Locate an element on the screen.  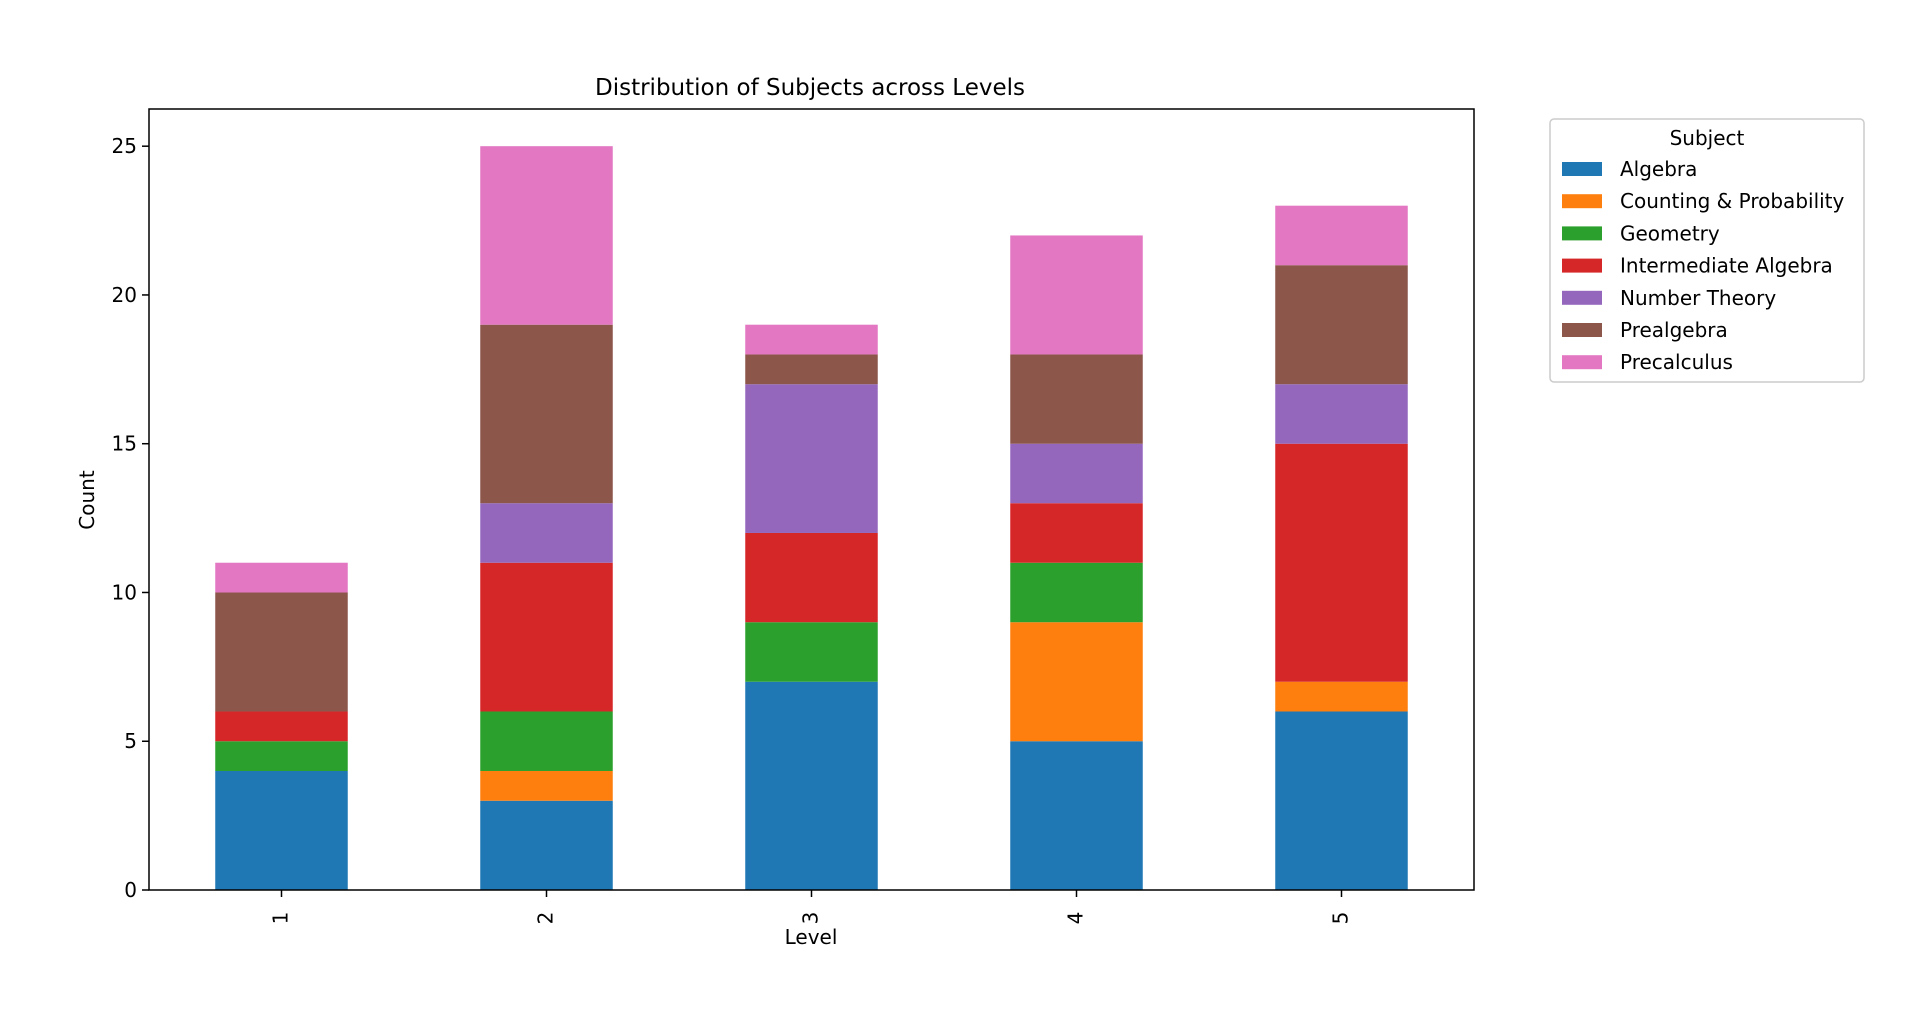
legend-label: Intermediate Algebra is located at coordinates (1726, 266).